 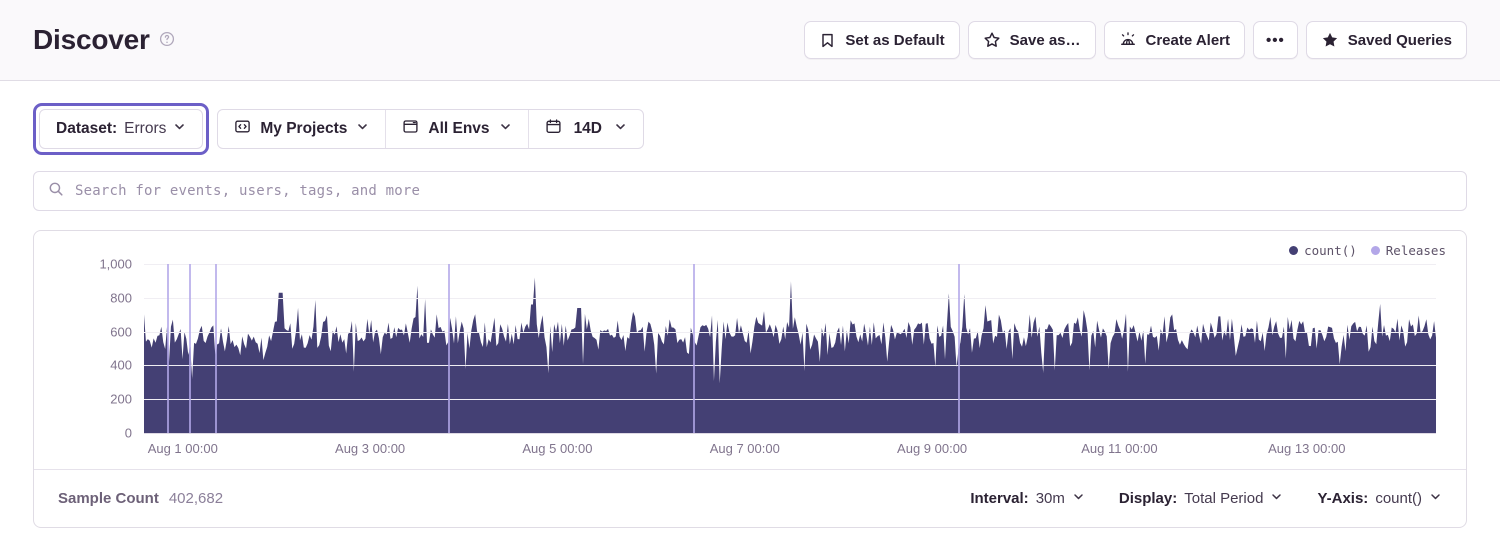 I want to click on siren-icon, so click(x=1128, y=40).